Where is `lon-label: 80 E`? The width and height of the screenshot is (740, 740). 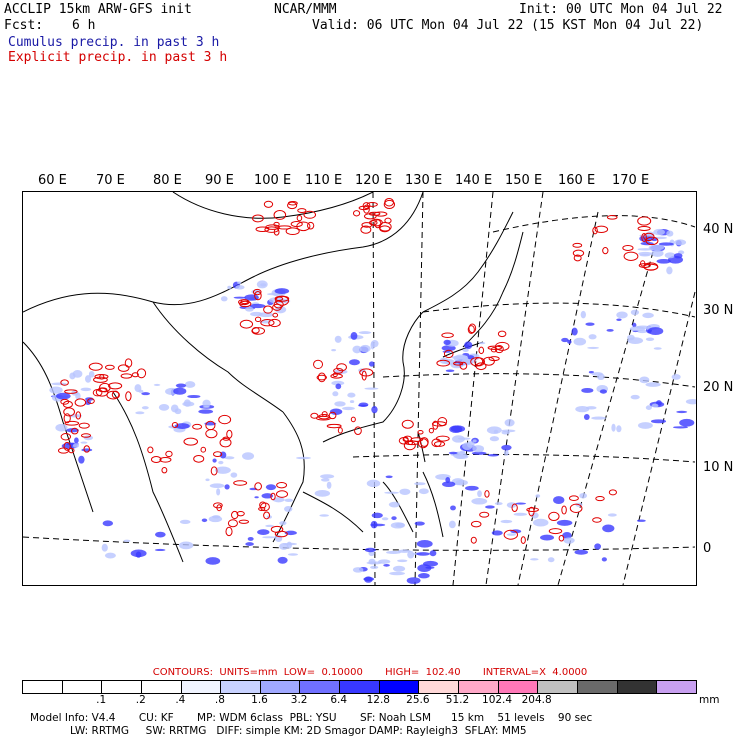
lon-label: 80 E is located at coordinates (167, 180).